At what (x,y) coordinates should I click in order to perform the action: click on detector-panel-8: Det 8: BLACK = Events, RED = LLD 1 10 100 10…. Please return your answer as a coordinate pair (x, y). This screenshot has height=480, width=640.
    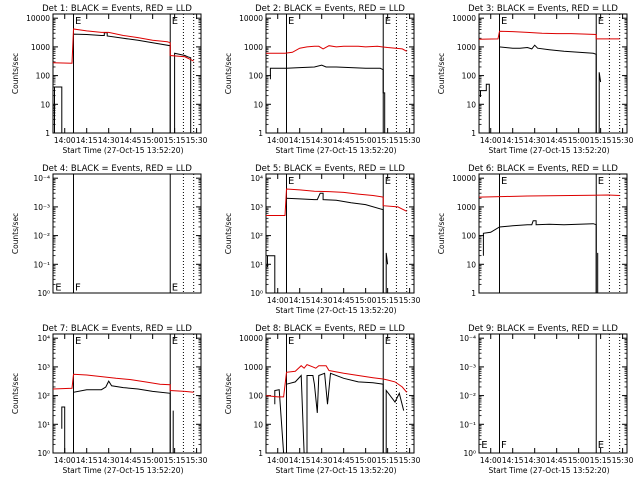
    Looking at the image, I should click on (322, 399).